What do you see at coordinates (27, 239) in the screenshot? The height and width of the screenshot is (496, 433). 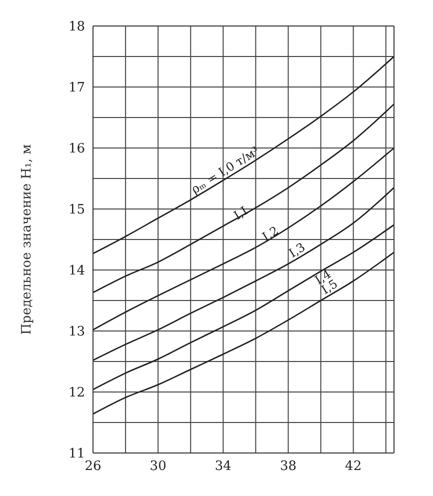 I see `y-axis-title: Предельное значение H₁, м` at bounding box center [27, 239].